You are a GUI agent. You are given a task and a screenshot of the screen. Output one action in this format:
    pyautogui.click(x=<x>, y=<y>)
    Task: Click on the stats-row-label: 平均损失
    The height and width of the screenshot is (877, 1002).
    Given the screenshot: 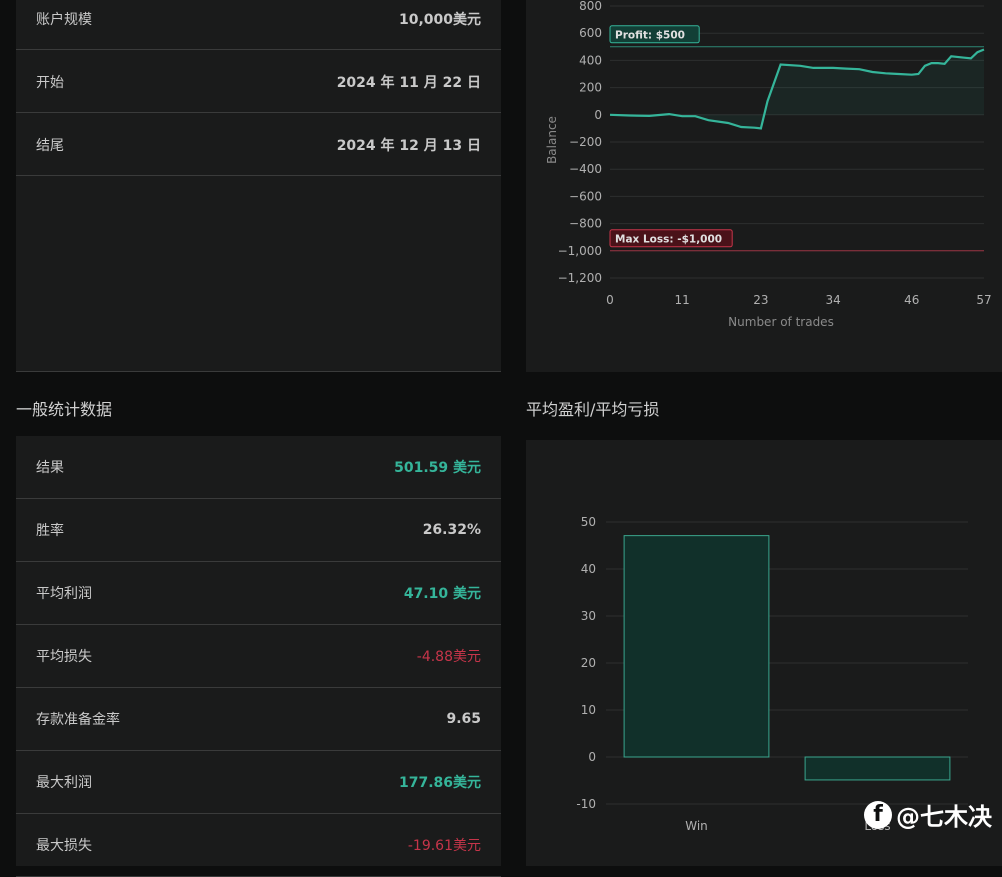 What is the action you would take?
    pyautogui.click(x=64, y=657)
    